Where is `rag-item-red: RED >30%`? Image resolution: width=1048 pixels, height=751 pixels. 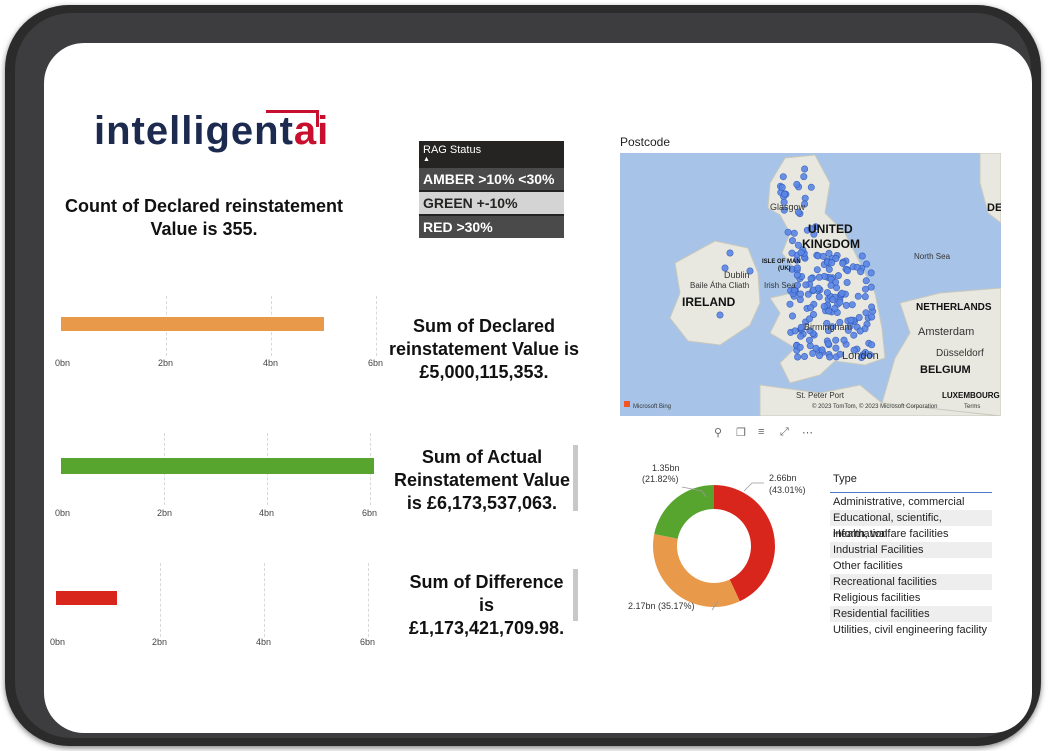
rag-item-red: RED >30% is located at coordinates (491, 227).